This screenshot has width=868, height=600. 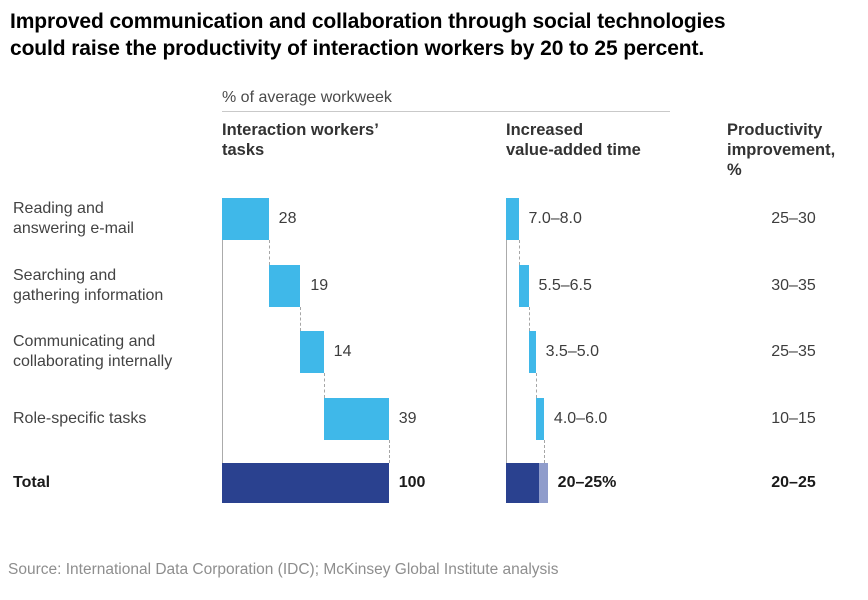 I want to click on row-label: Role-specific tasks, so click(x=80, y=418).